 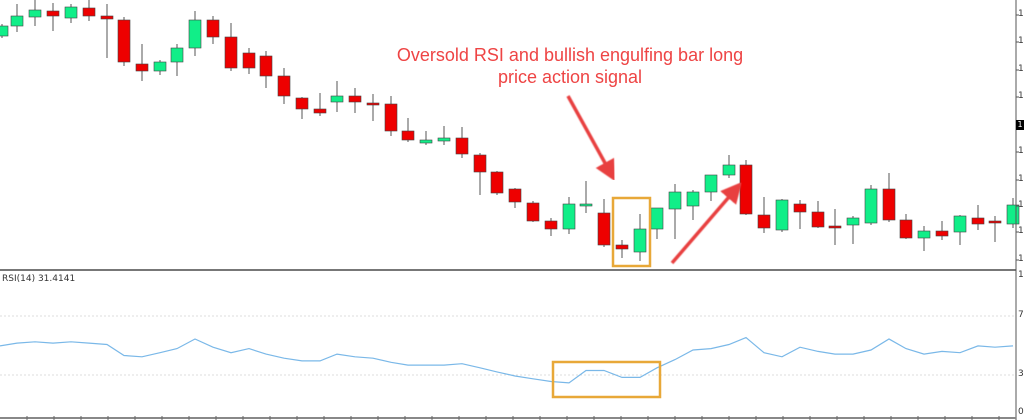 What do you see at coordinates (706, 223) in the screenshot?
I see `arrow-up-icon` at bounding box center [706, 223].